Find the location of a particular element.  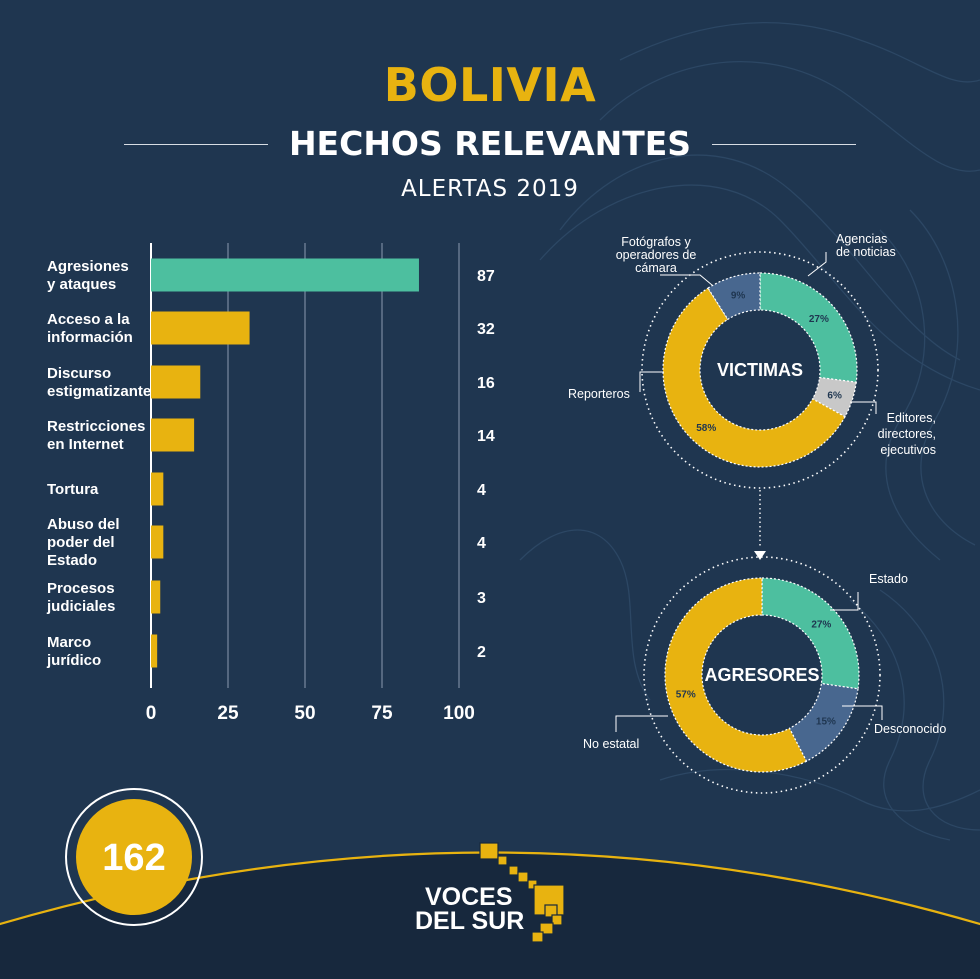

slice-percent-label: 15% is located at coordinates (826, 722).